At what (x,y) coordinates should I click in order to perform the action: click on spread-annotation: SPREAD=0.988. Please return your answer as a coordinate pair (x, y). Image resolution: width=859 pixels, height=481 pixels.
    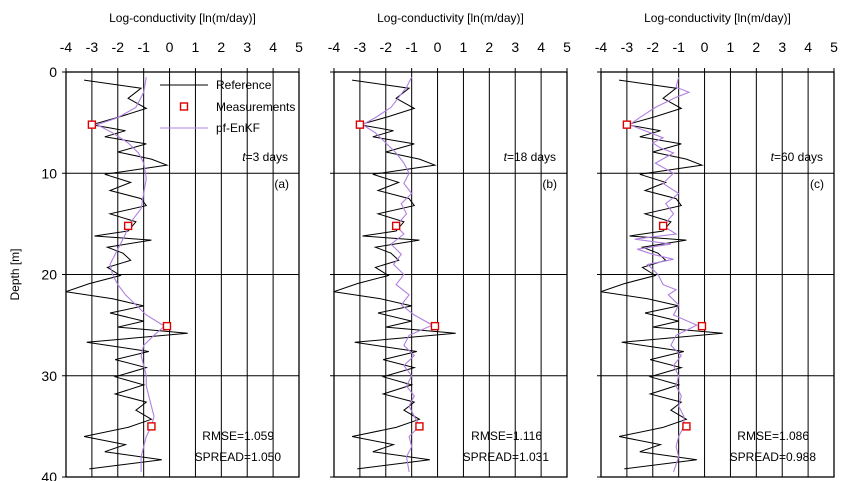
    Looking at the image, I should click on (773, 457).